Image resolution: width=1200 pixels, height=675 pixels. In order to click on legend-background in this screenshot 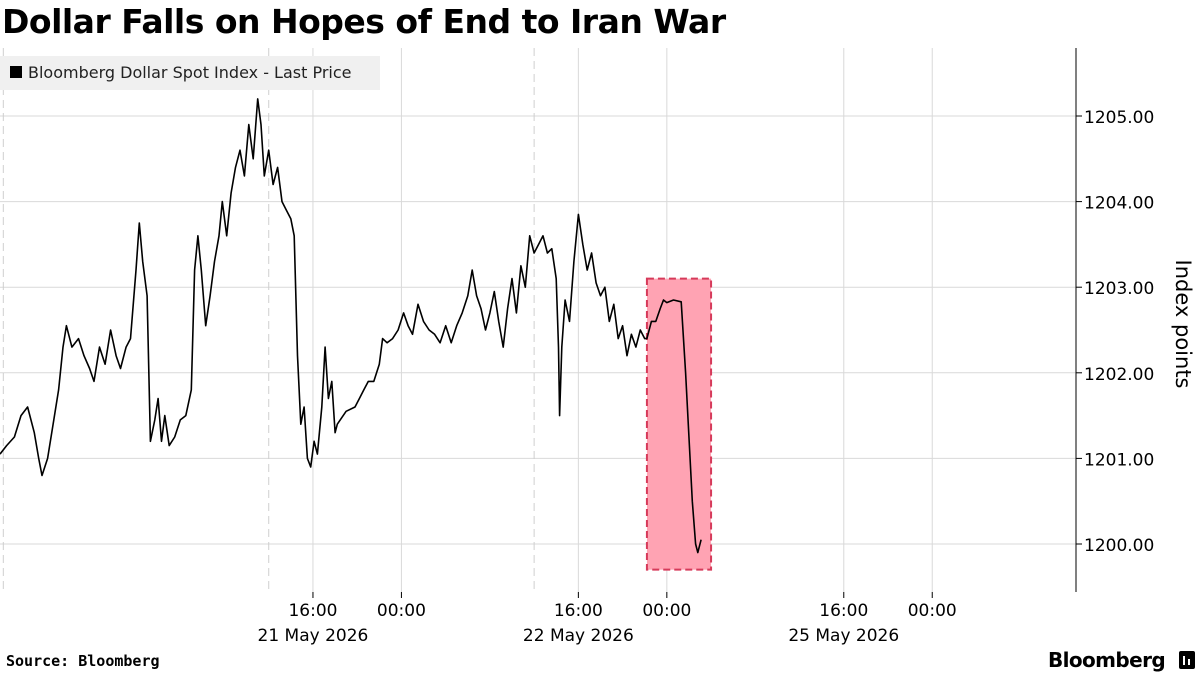, I will do `click(190, 73)`.